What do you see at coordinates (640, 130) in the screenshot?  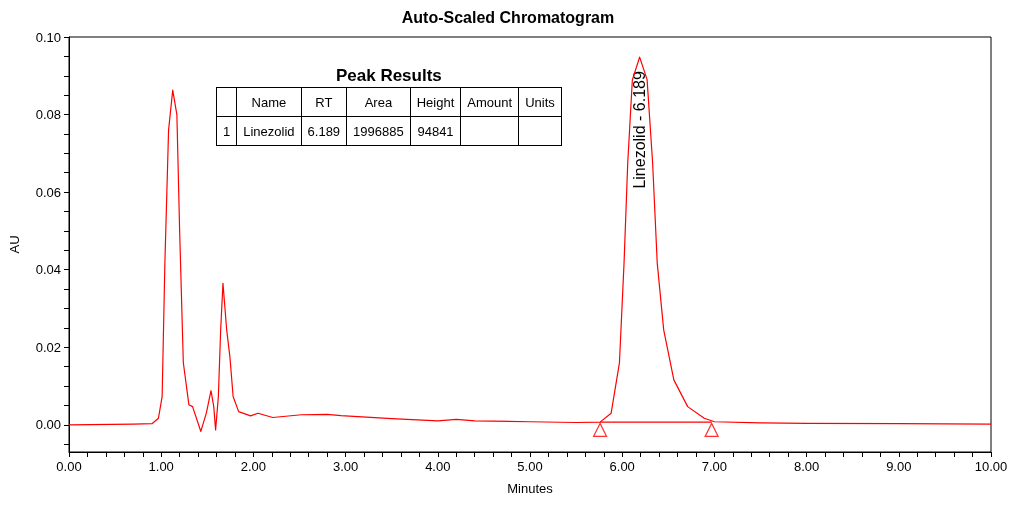 I see `annotation: Linezolid - 6.189` at bounding box center [640, 130].